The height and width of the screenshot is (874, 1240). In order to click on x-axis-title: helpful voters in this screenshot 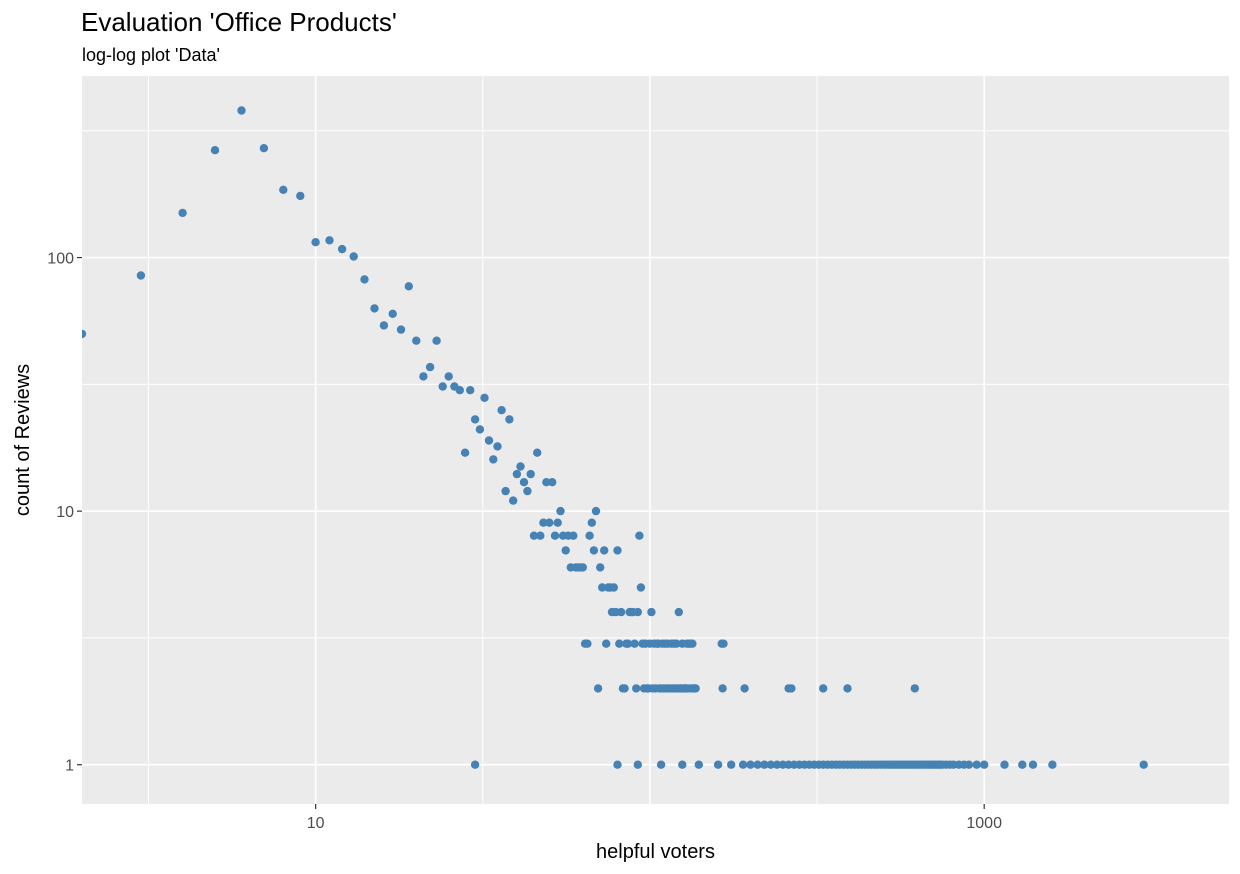, I will do `click(655, 852)`.